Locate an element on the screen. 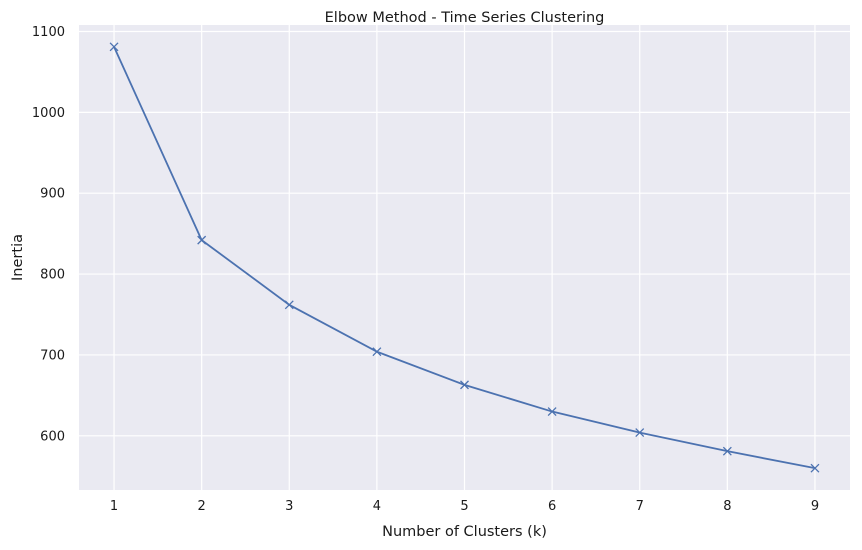  y-axis-label: Inertia is located at coordinates (18, 257).